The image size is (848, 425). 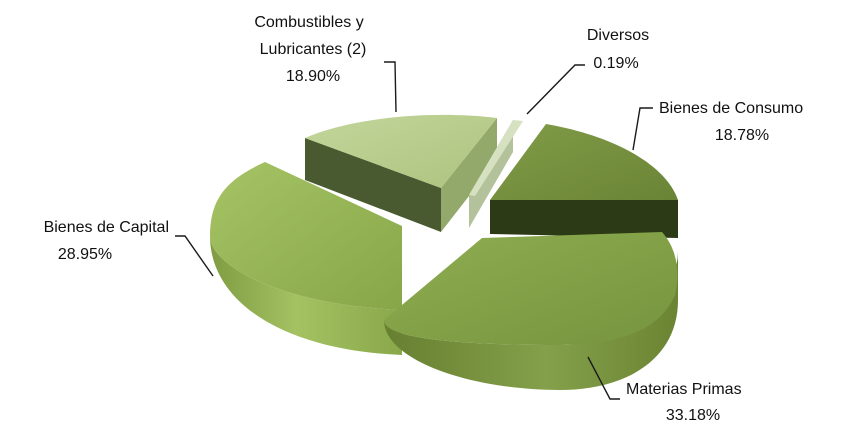 I want to click on leader-combustibles, so click(x=390, y=87).